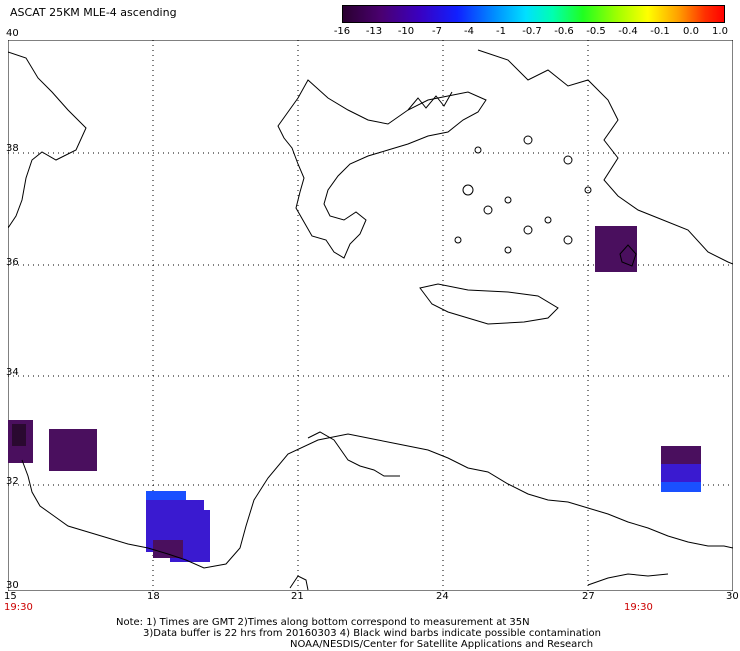 Image resolution: width=740 pixels, height=651 pixels. I want to click on swath-patch-east-dark, so click(681, 455).